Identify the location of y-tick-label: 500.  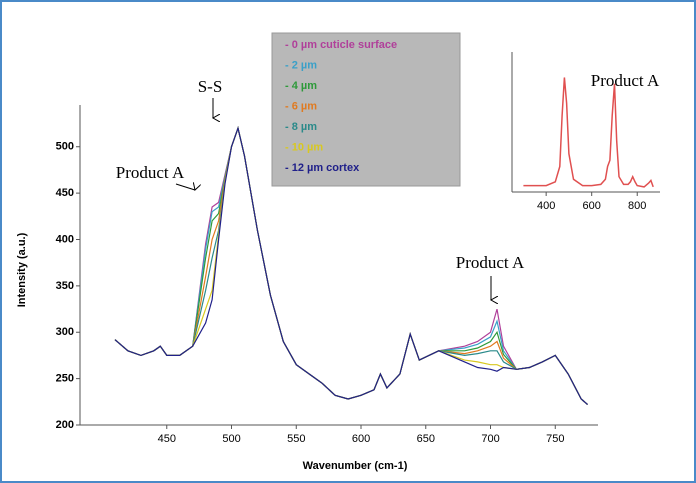
(65, 147).